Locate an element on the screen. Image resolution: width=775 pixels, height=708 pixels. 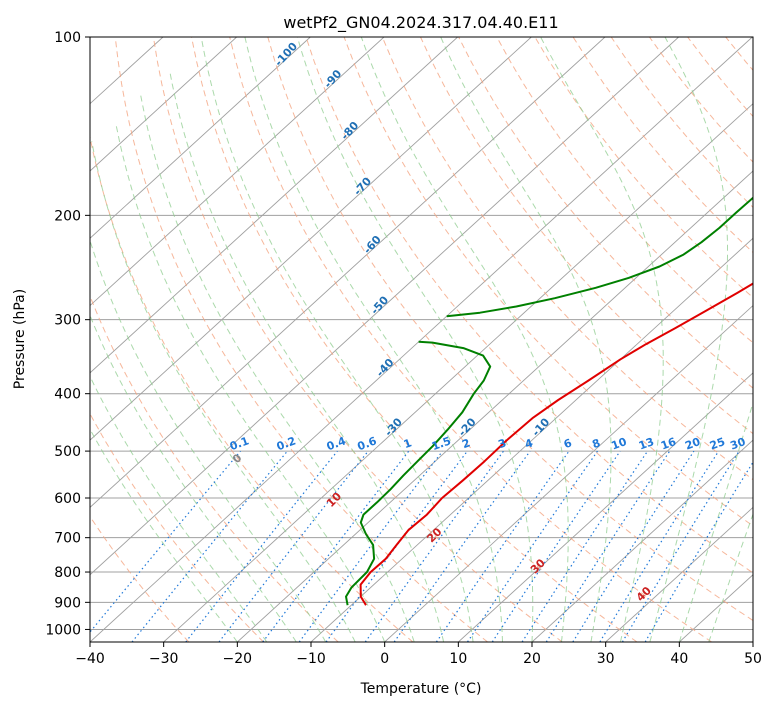
x-tick-label: 50 is located at coordinates (753, 659).